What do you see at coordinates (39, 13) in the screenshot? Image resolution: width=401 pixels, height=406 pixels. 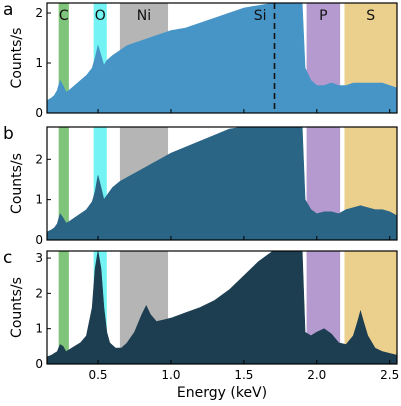 I see `panel-a-ytick-label: 2` at bounding box center [39, 13].